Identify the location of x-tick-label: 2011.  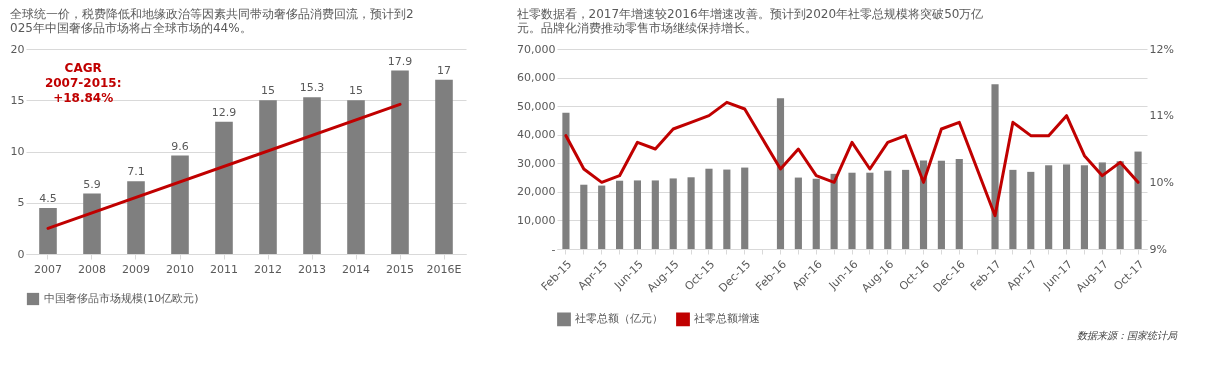
(224, 269).